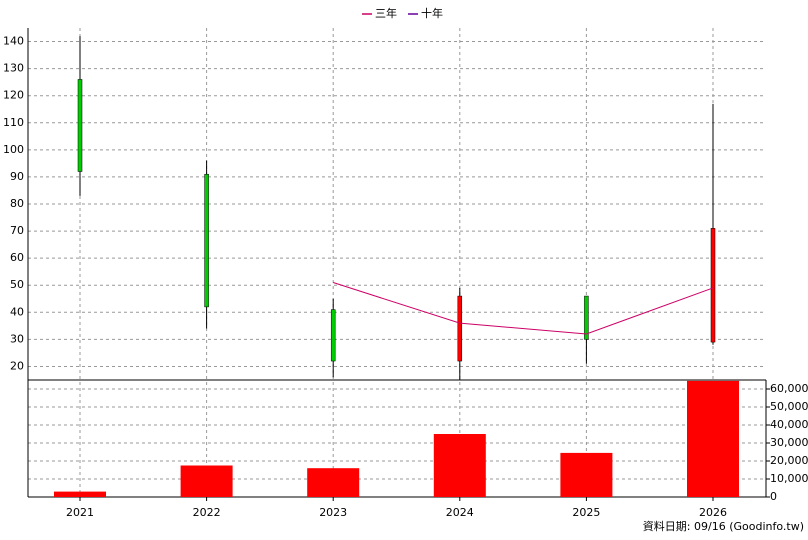  Describe the element at coordinates (13, 41) in the screenshot. I see `y-tick-label: 140` at that location.